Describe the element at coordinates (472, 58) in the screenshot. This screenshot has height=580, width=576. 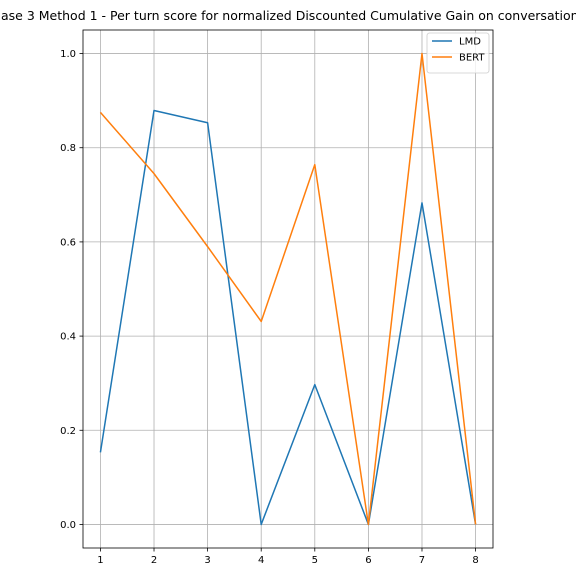
I see `legend-label-bert: BERT` at that location.